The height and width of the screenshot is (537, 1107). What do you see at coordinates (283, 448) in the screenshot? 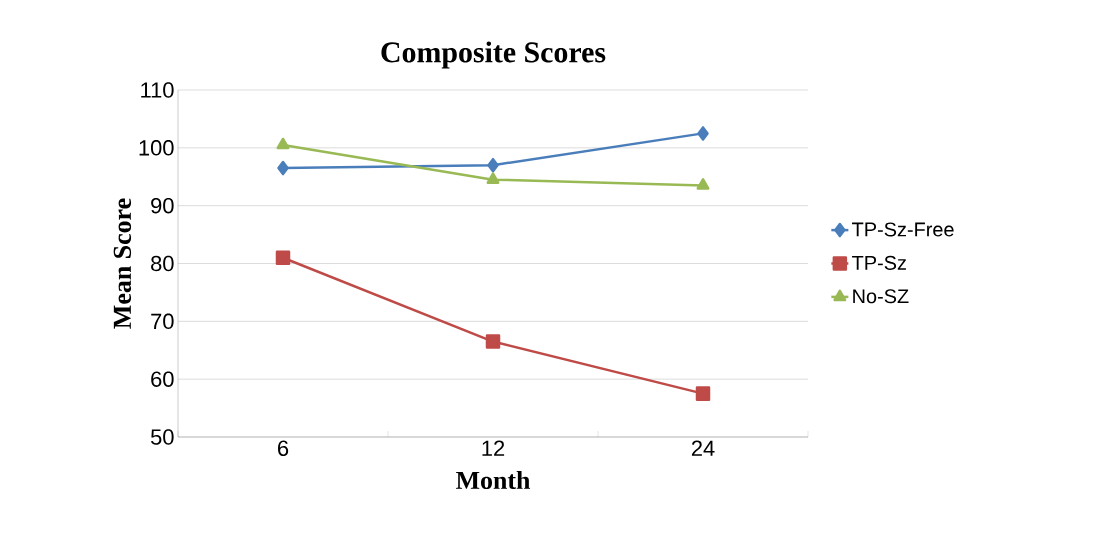
I see `x-tick-label: 6` at bounding box center [283, 448].